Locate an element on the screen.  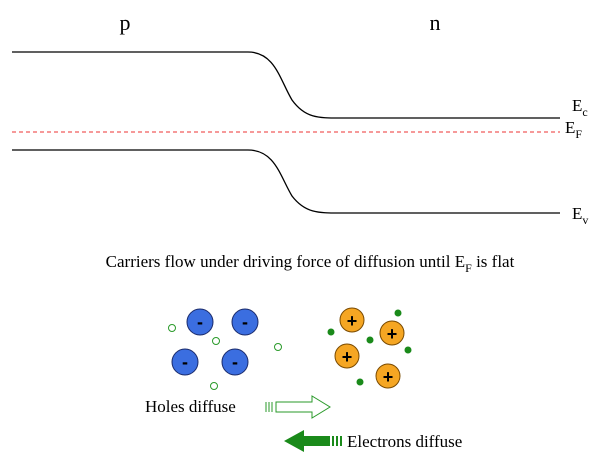
valence-band is located at coordinates (286, 181).